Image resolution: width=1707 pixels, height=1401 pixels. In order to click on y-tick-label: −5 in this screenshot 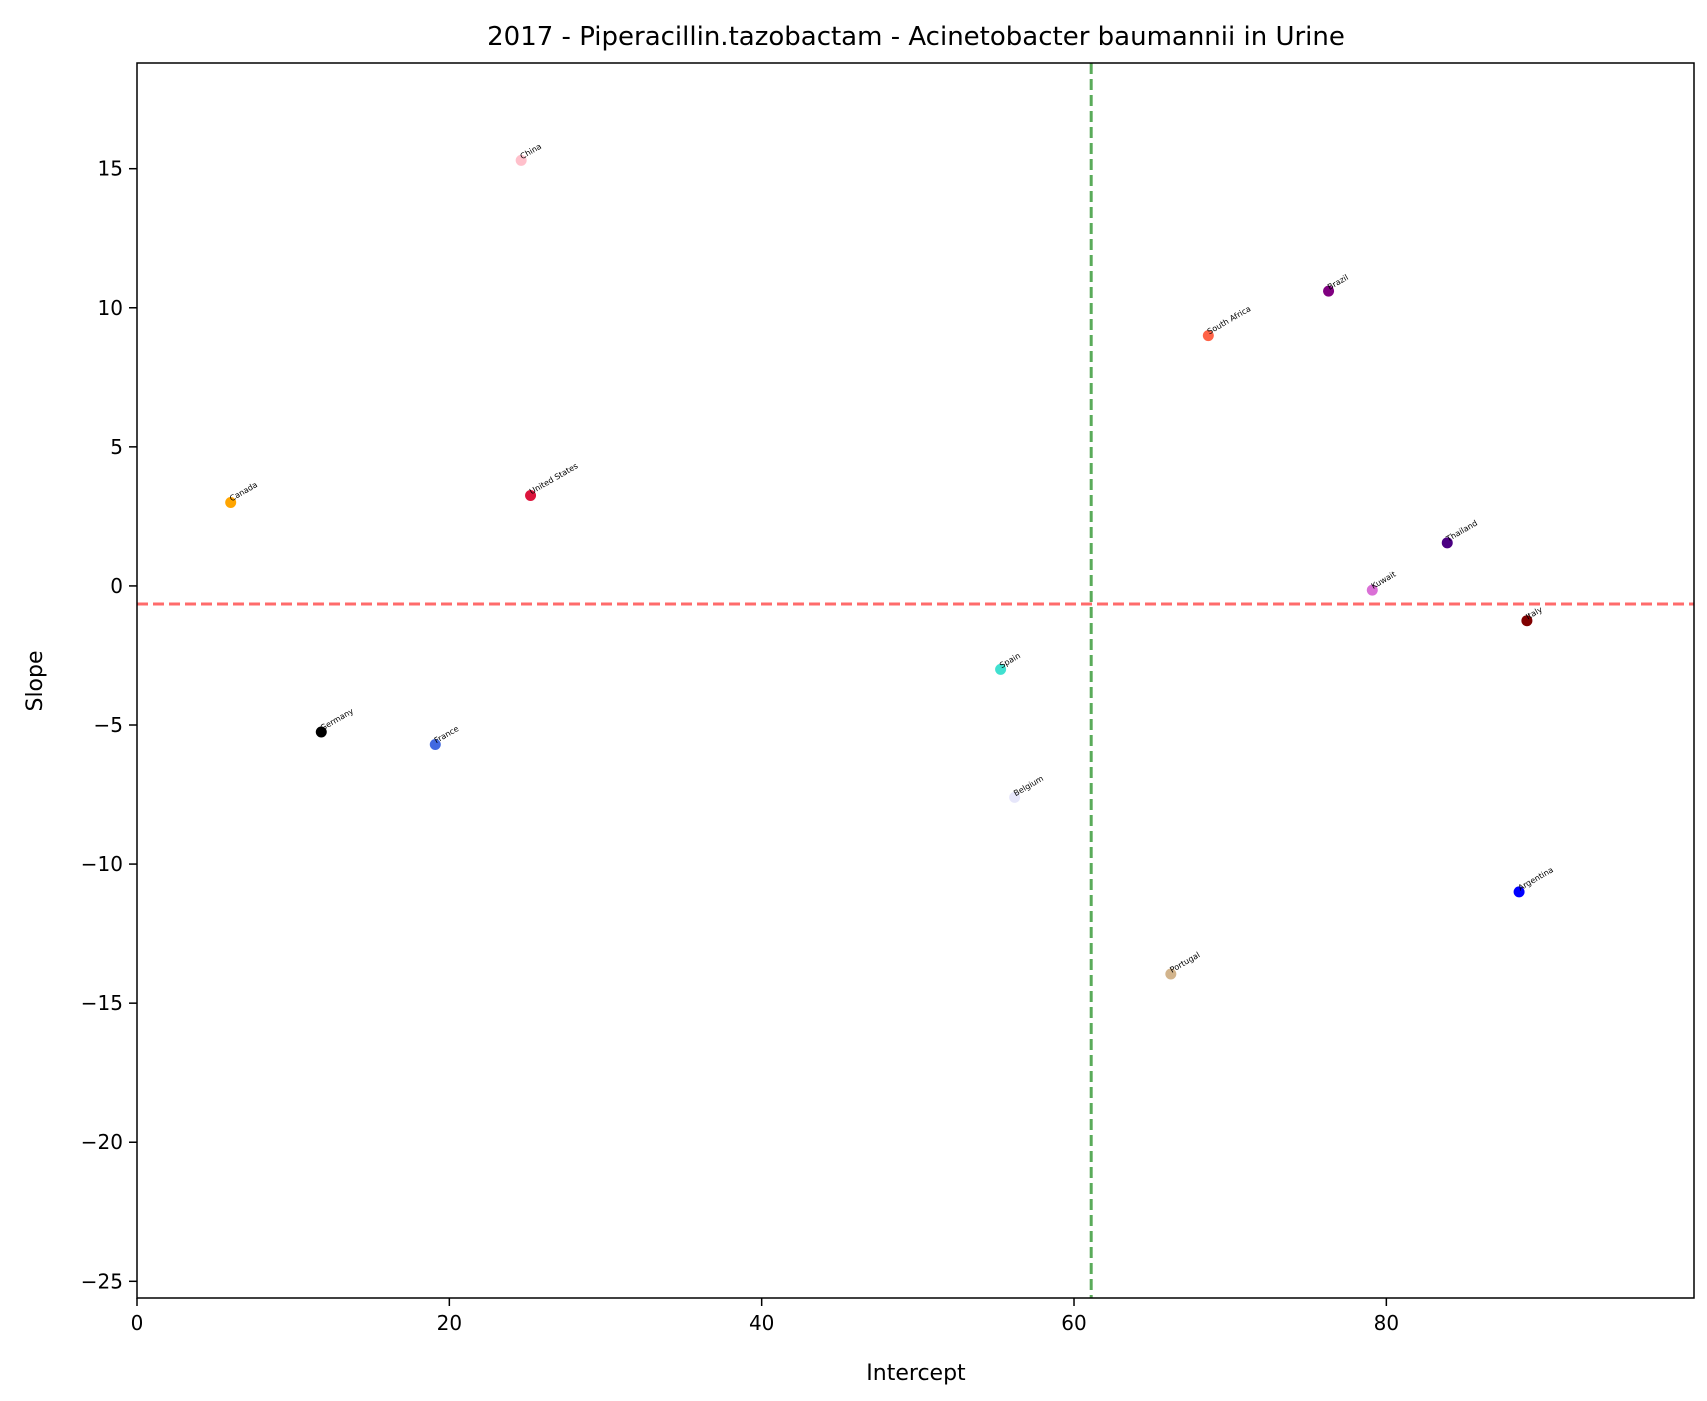, I will do `click(108, 725)`.